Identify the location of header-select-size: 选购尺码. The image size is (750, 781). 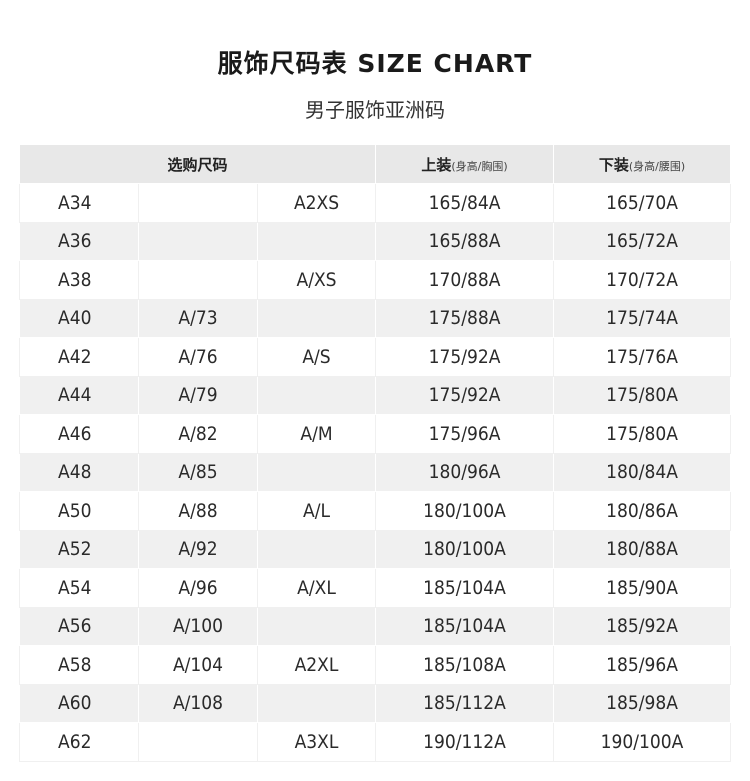
(197, 164).